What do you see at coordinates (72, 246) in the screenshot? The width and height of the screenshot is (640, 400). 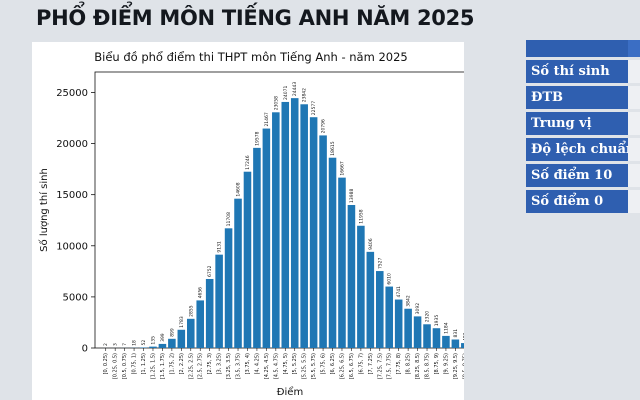 I see `y-tick-label: 10000` at bounding box center [72, 246].